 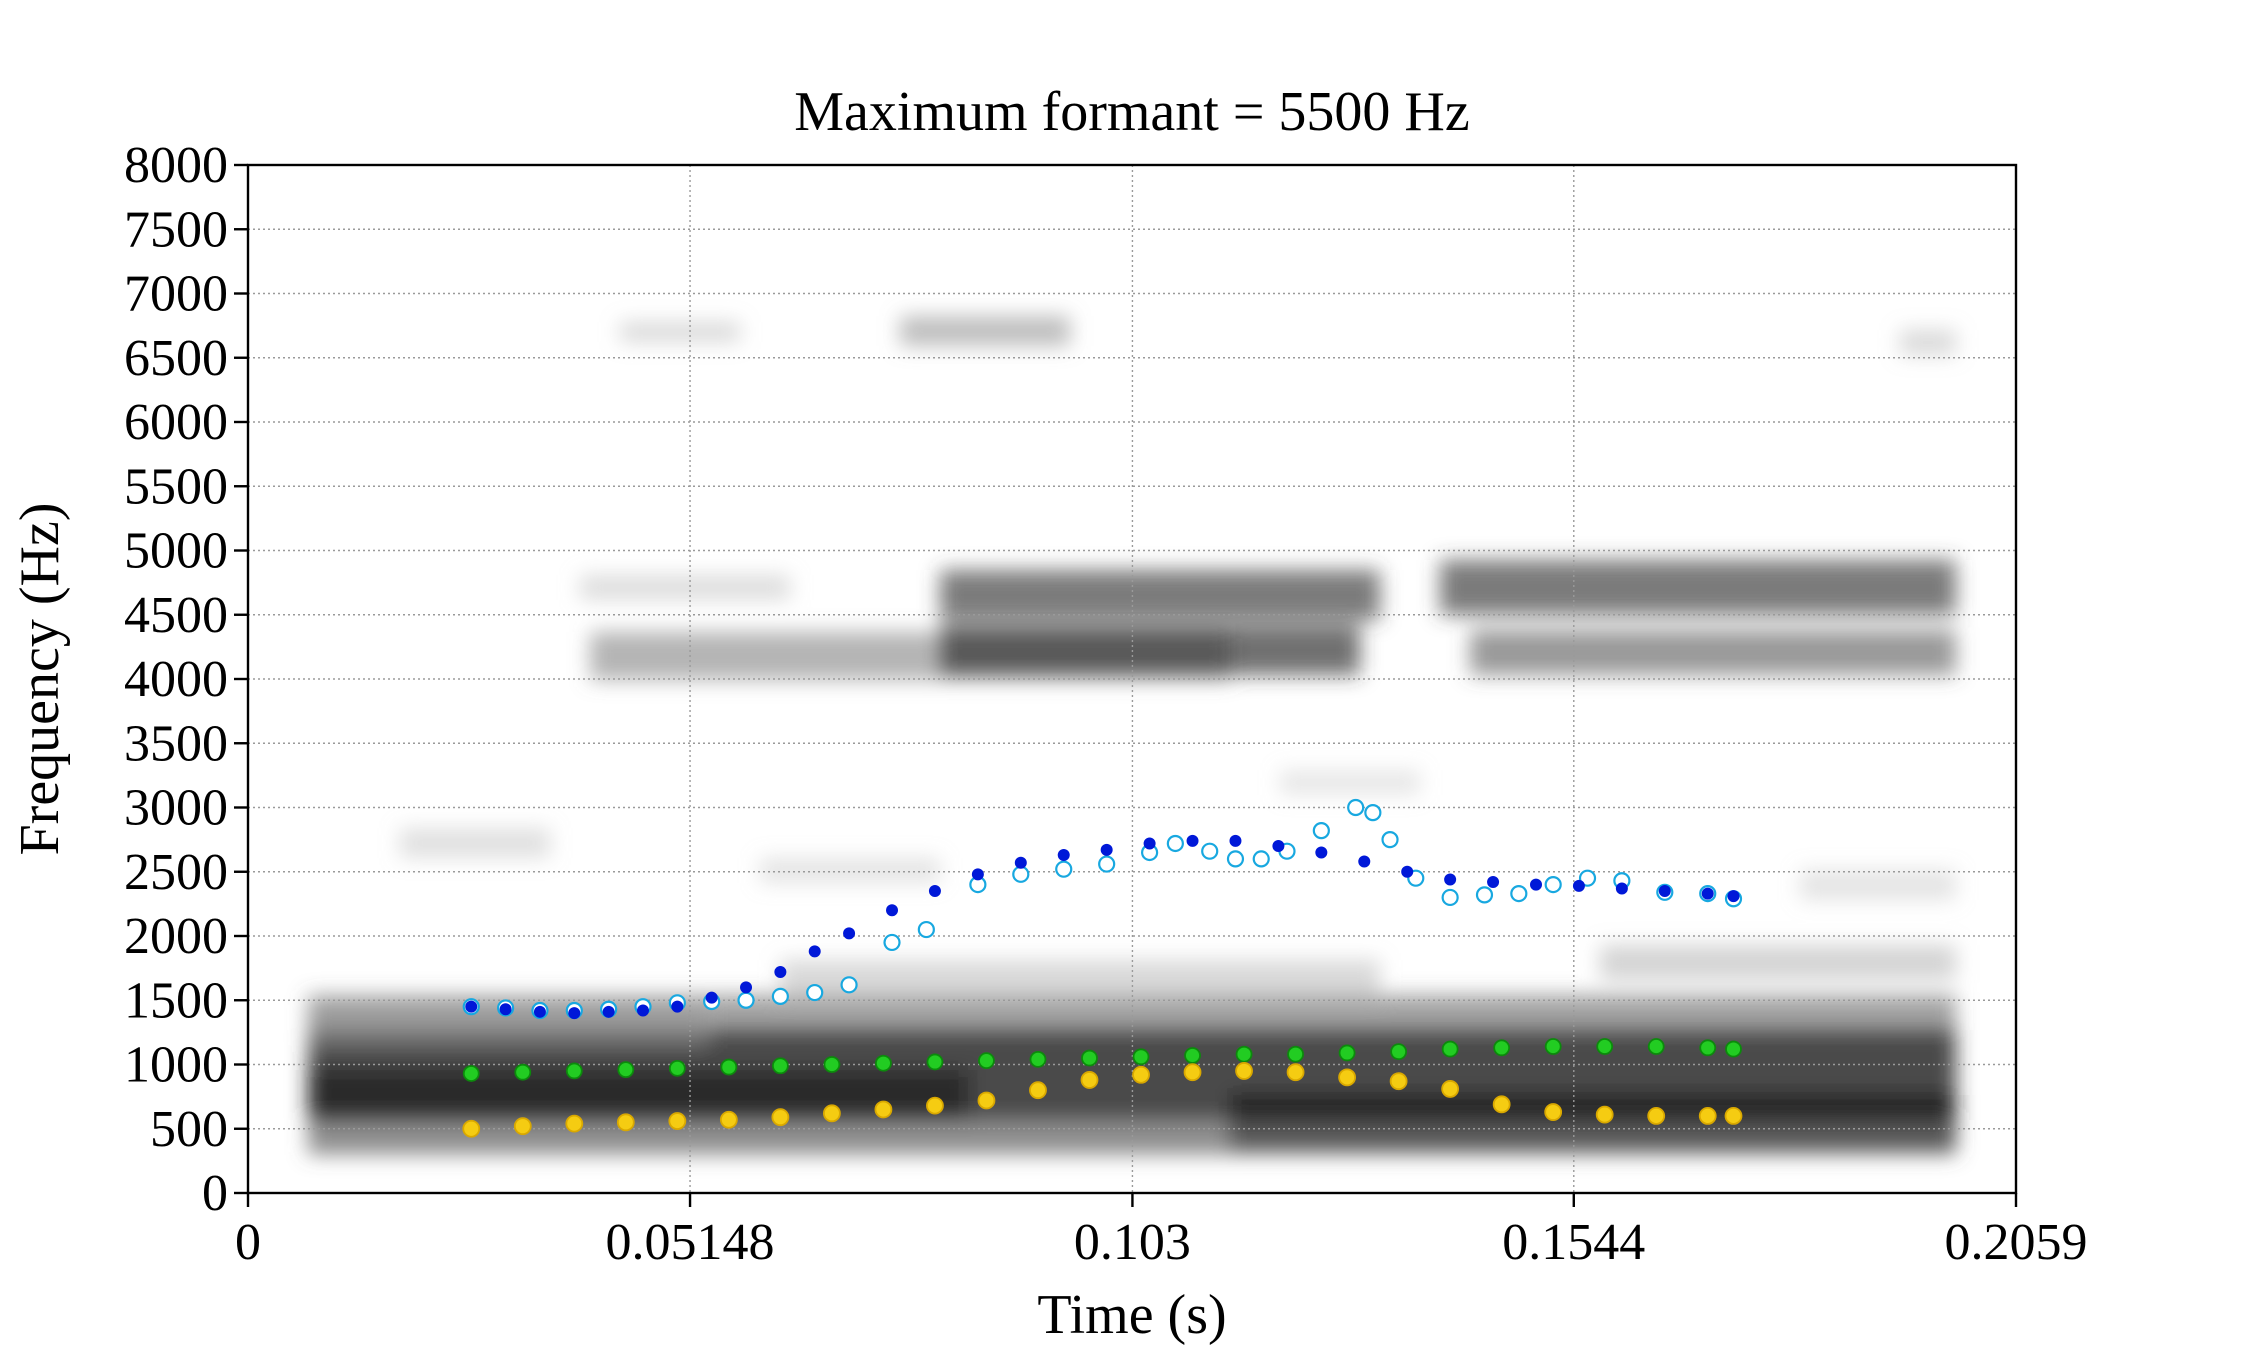 I want to click on y-tick-label: 5500, so click(x=176, y=486).